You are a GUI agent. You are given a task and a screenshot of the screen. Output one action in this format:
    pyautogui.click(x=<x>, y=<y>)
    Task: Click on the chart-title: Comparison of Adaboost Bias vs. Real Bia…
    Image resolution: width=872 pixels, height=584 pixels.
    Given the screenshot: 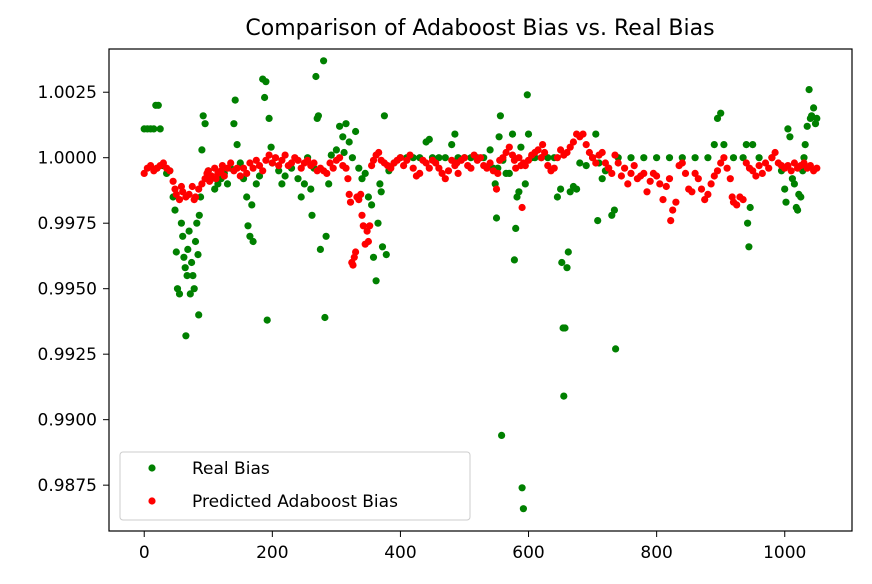 What is the action you would take?
    pyautogui.click(x=479, y=28)
    